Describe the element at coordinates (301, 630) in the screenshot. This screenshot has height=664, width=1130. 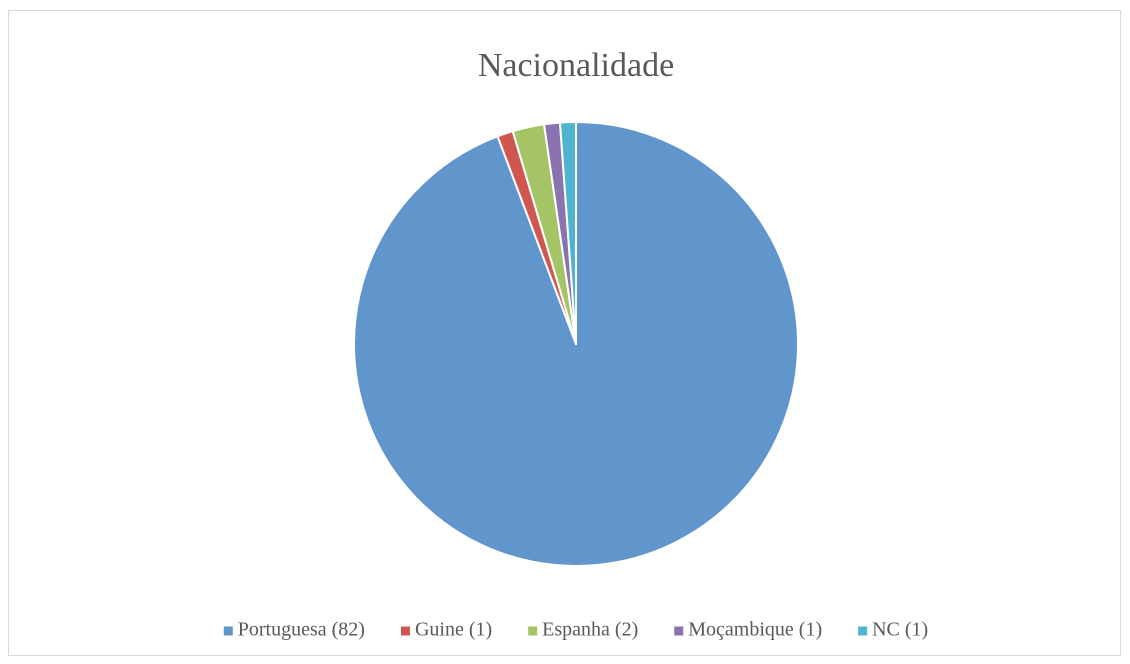
I see `legend-label: Portuguesa (82)` at that location.